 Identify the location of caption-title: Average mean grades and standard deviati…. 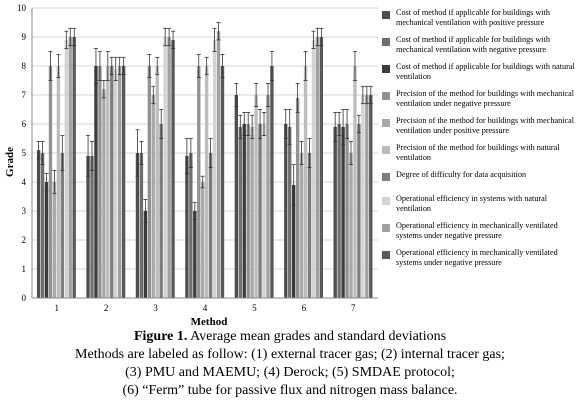
(318, 336).